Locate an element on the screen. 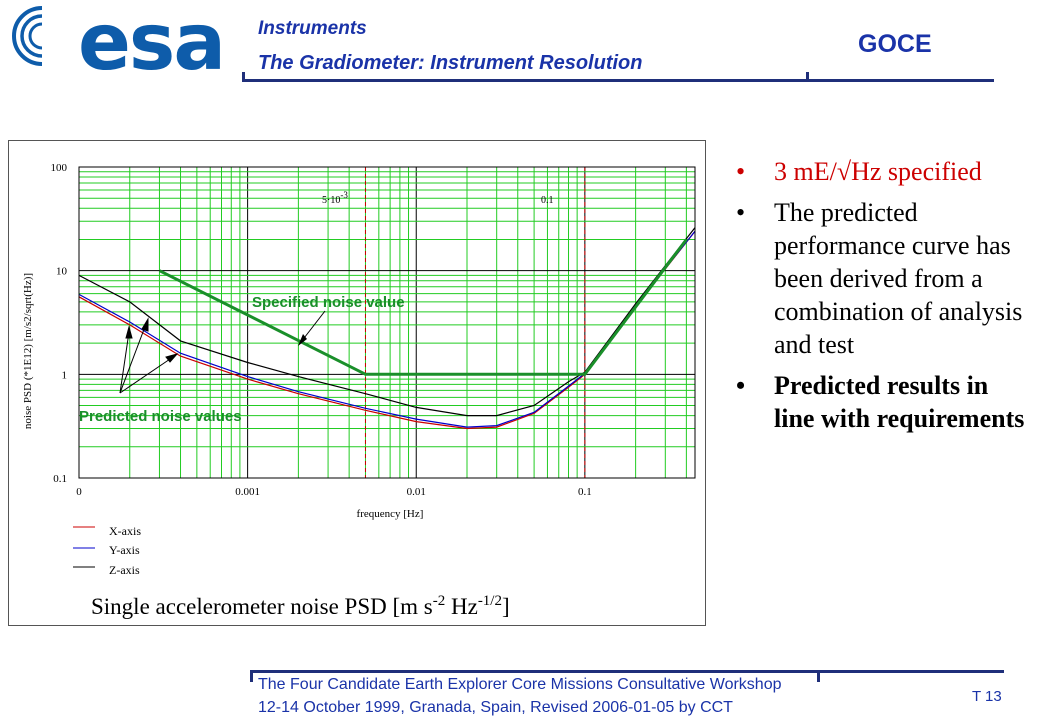  annotation-specified-arrowhead is located at coordinates (302, 340).